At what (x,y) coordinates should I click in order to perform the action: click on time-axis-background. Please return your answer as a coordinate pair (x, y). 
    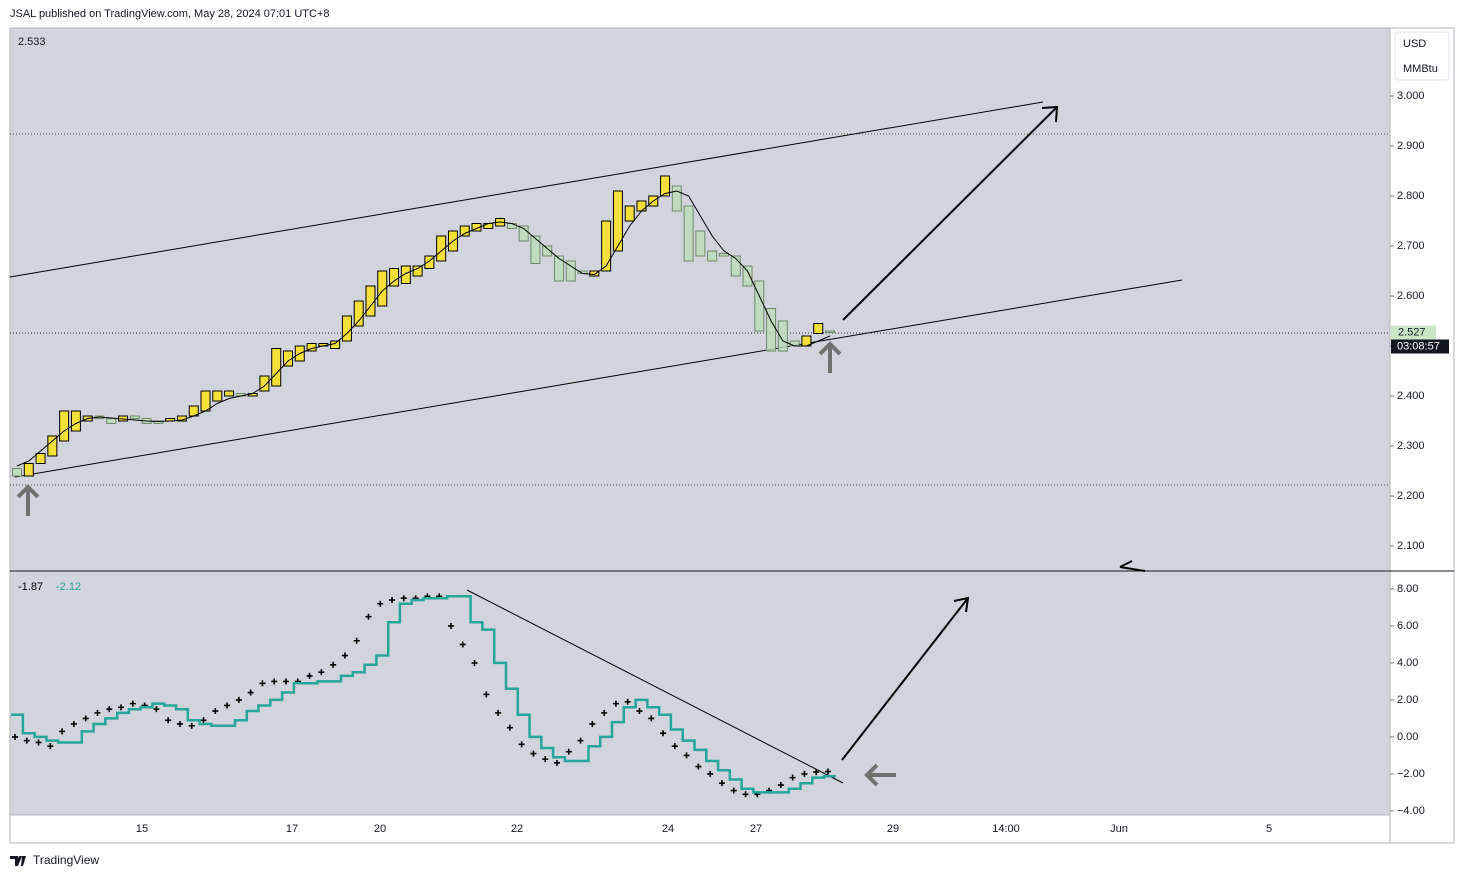
    Looking at the image, I should click on (700, 829).